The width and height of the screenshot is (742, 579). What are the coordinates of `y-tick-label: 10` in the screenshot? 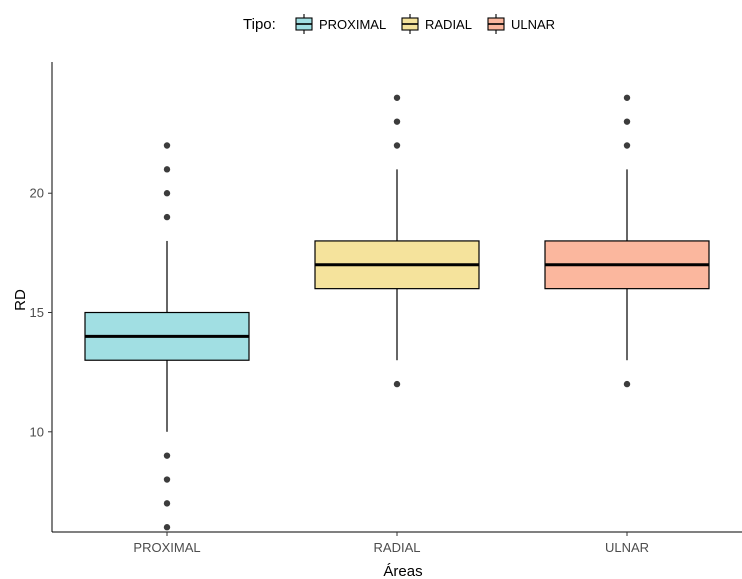 It's located at (37, 431).